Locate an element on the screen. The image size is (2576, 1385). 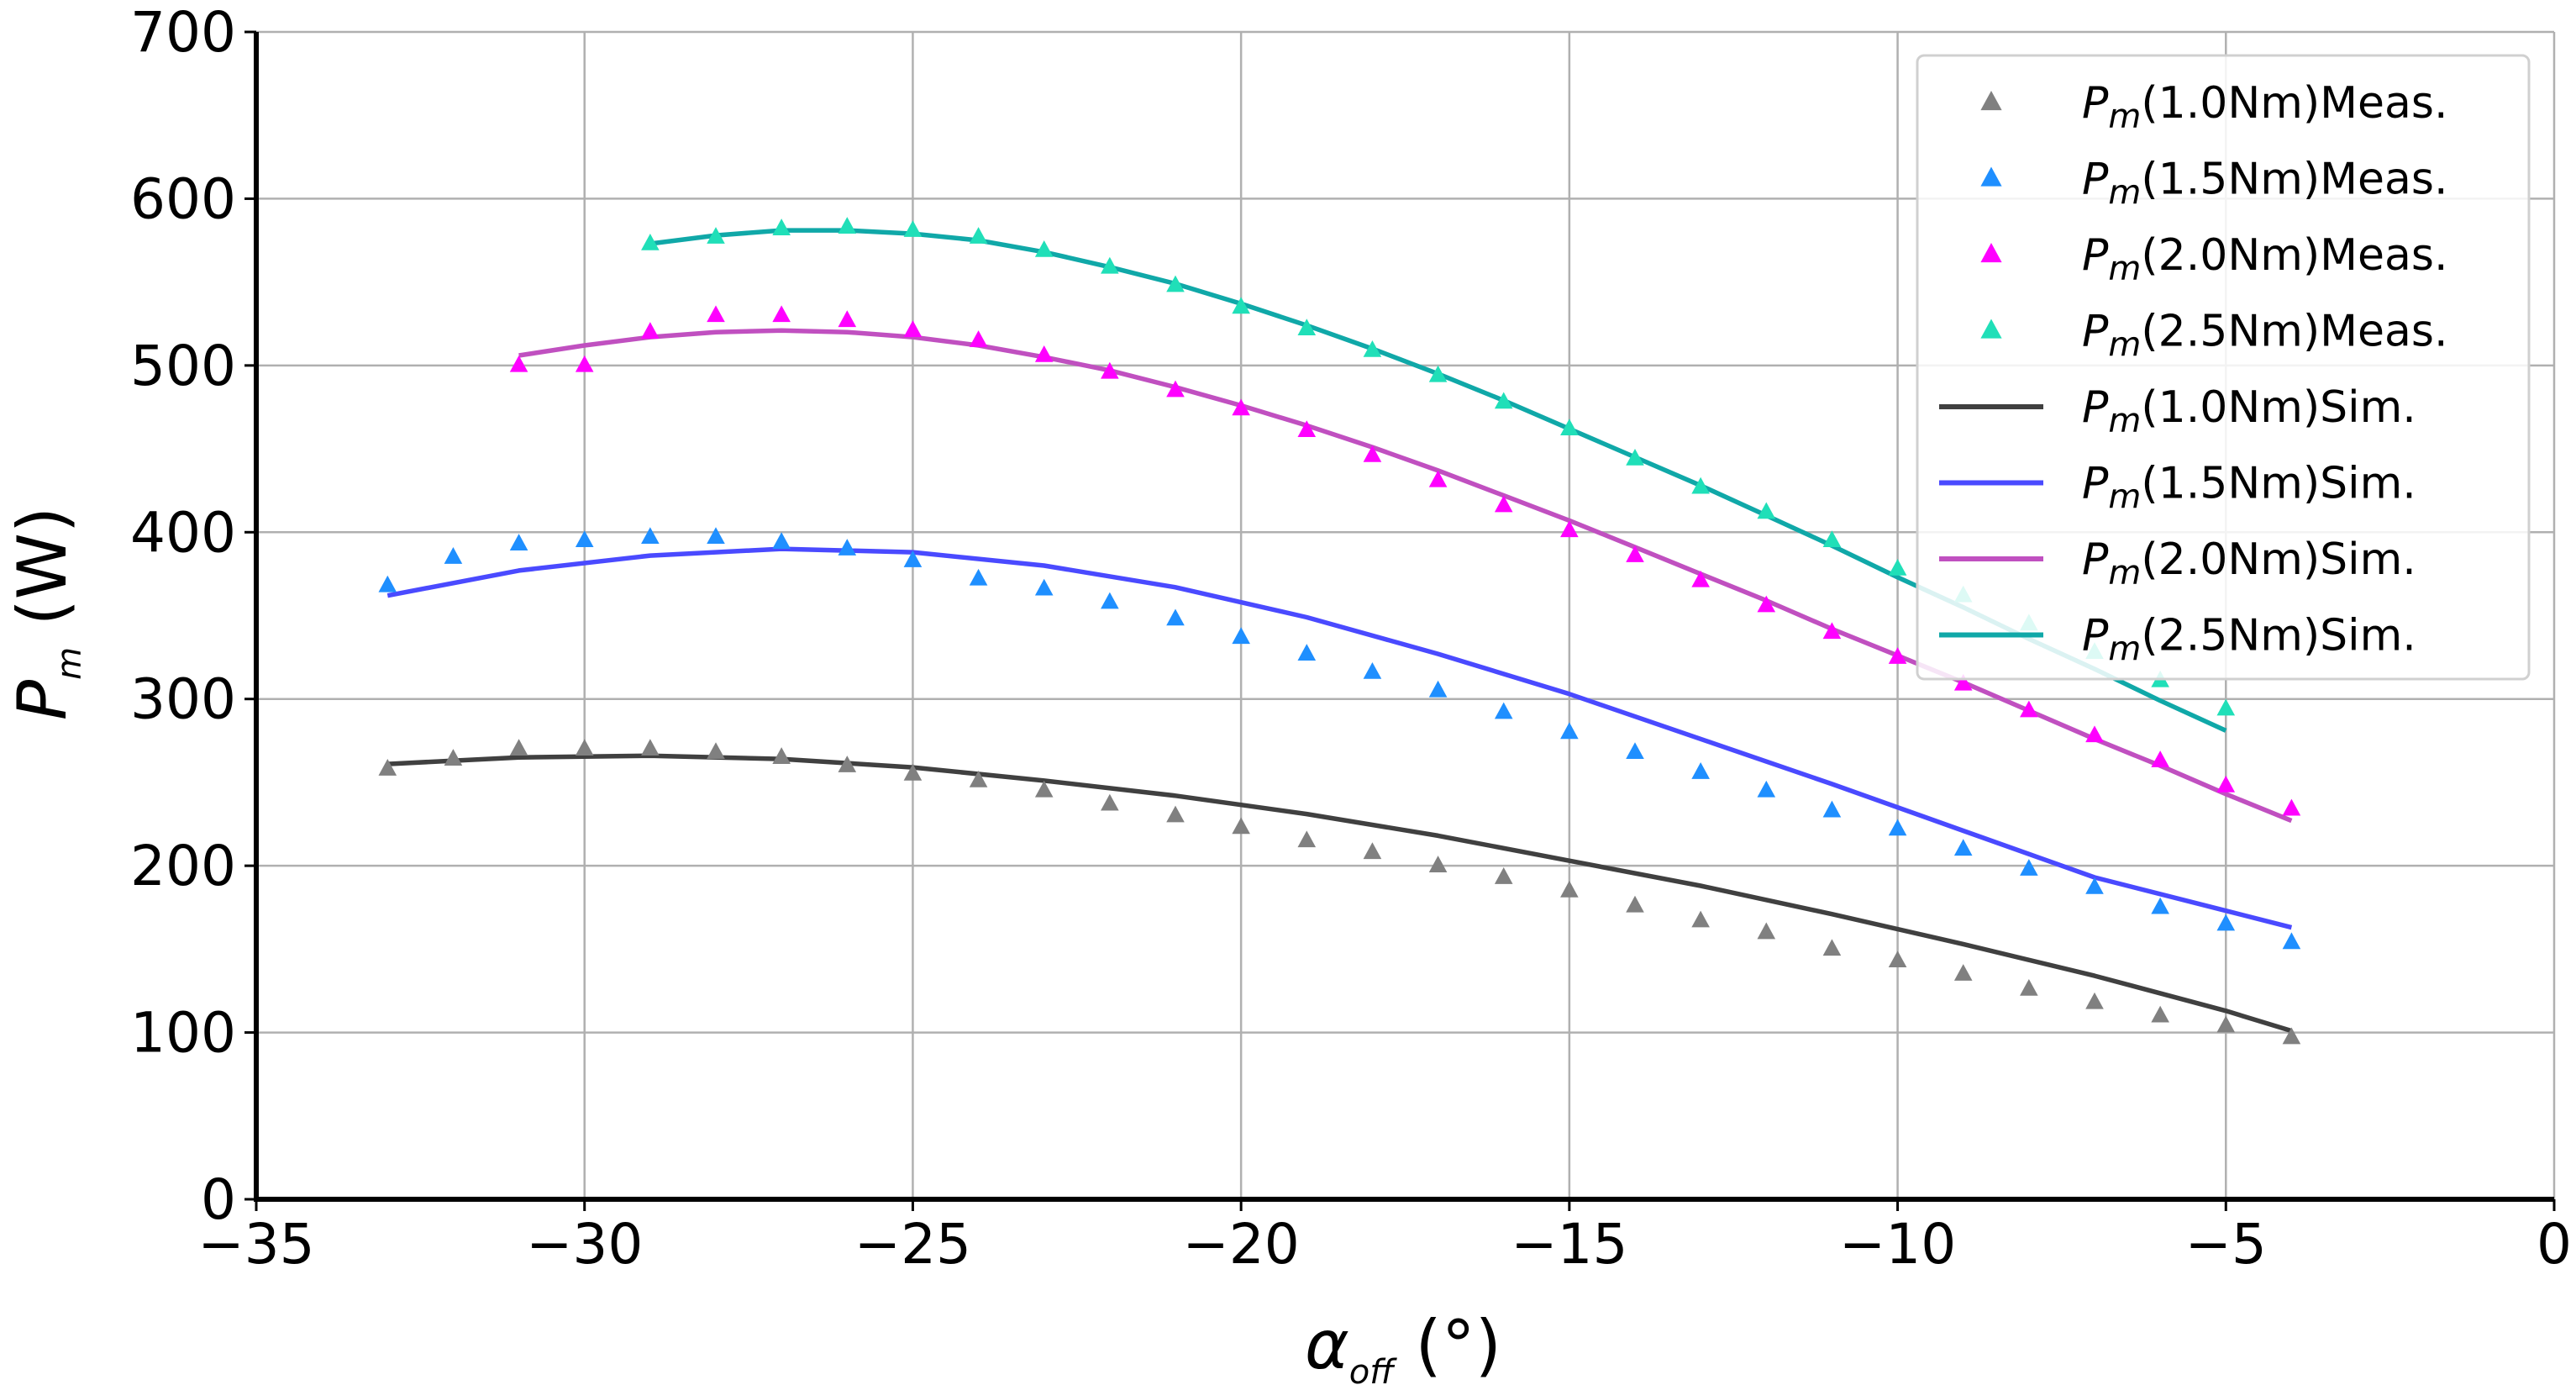
legend-label: Pm(1.0Nm)Meas. is located at coordinates (2265, 107).